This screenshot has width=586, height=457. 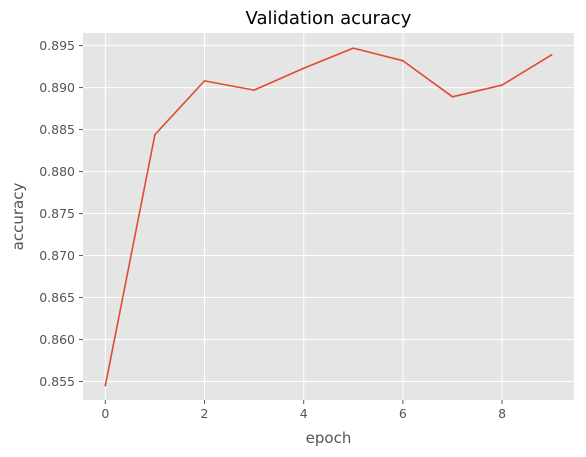 What do you see at coordinates (57, 297) in the screenshot?
I see `y-tick-label: 0.865` at bounding box center [57, 297].